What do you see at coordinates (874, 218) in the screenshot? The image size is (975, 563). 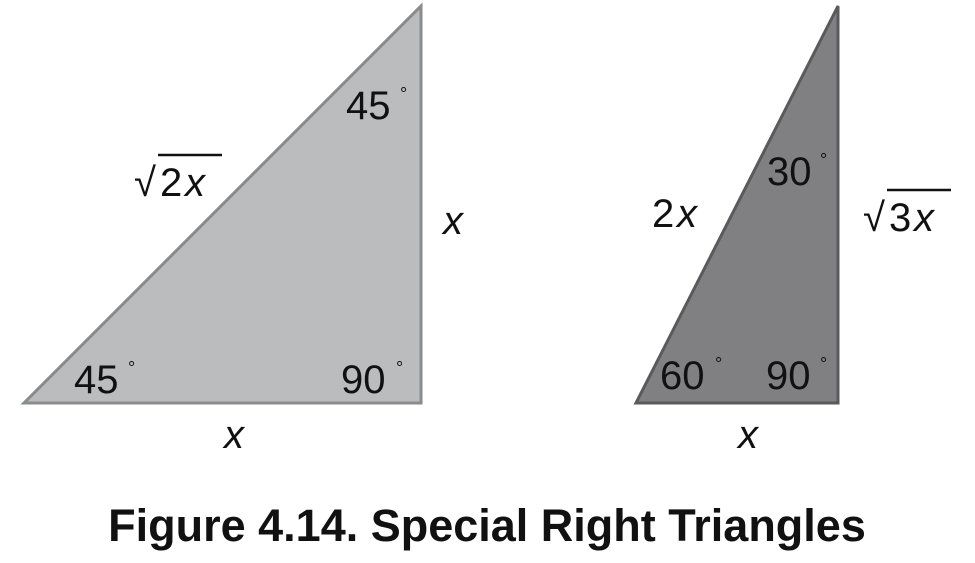 I see `tri30-leg-vertical-radical: √` at bounding box center [874, 218].